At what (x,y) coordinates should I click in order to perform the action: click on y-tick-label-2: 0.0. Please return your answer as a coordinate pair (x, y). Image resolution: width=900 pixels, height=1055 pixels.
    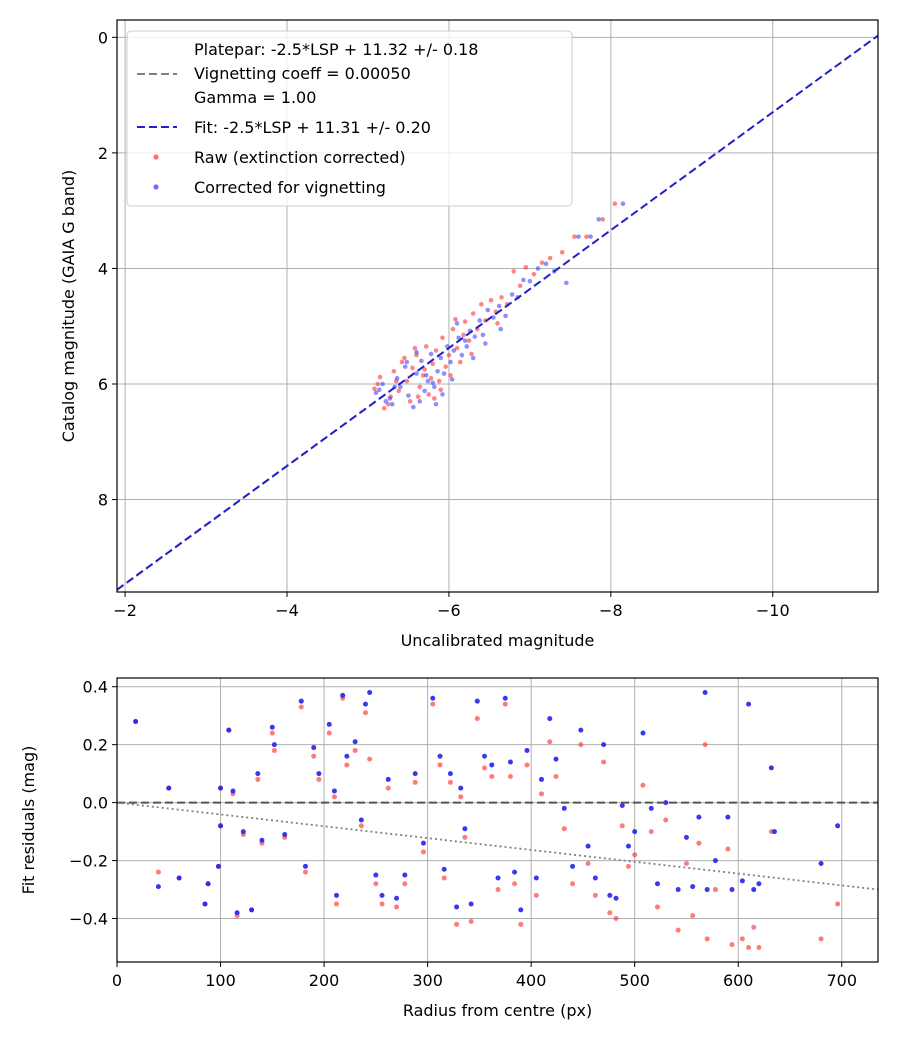
    Looking at the image, I should click on (95, 803).